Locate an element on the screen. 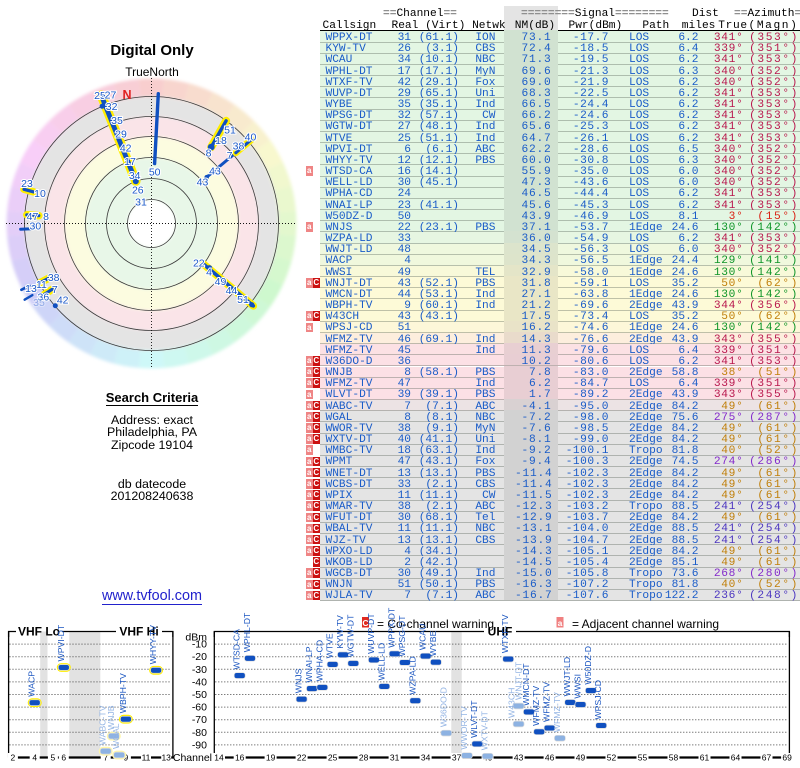 This screenshot has height=768, width=800. svg-text: 50 is located at coordinates (155, 172).